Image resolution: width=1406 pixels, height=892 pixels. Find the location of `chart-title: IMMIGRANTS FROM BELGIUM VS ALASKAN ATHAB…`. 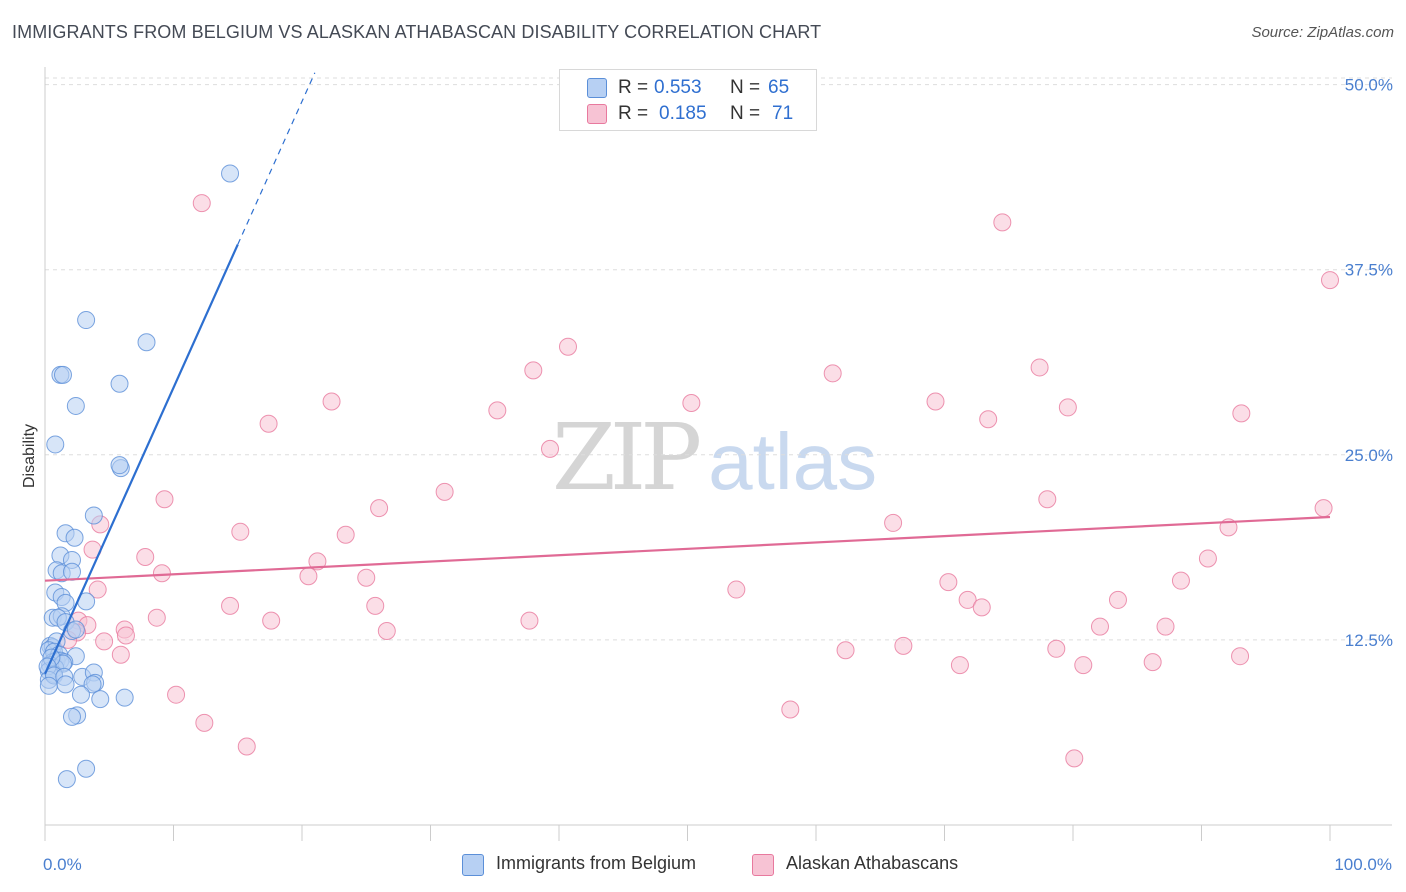

chart-title: IMMIGRANTS FROM BELGIUM VS ALASKAN ATHAB… is located at coordinates (417, 32).